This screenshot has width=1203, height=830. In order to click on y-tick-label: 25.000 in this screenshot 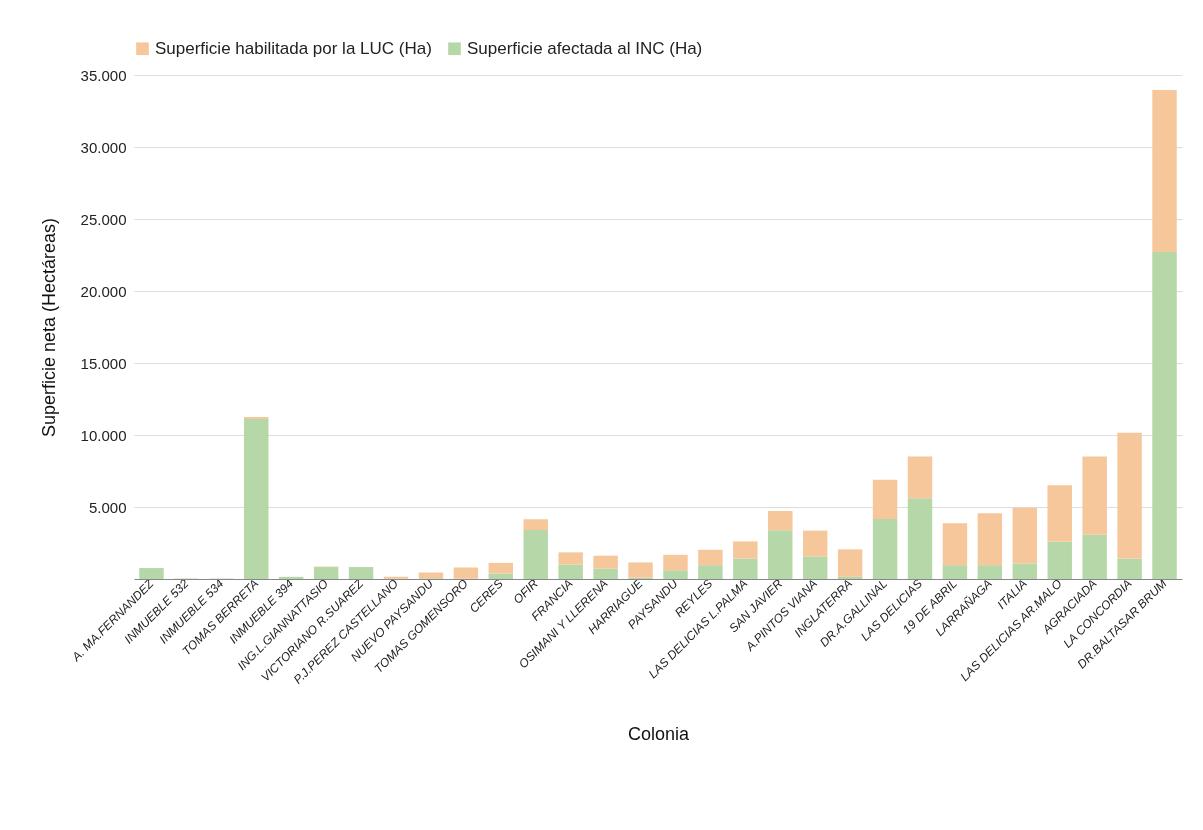, I will do `click(103, 219)`.